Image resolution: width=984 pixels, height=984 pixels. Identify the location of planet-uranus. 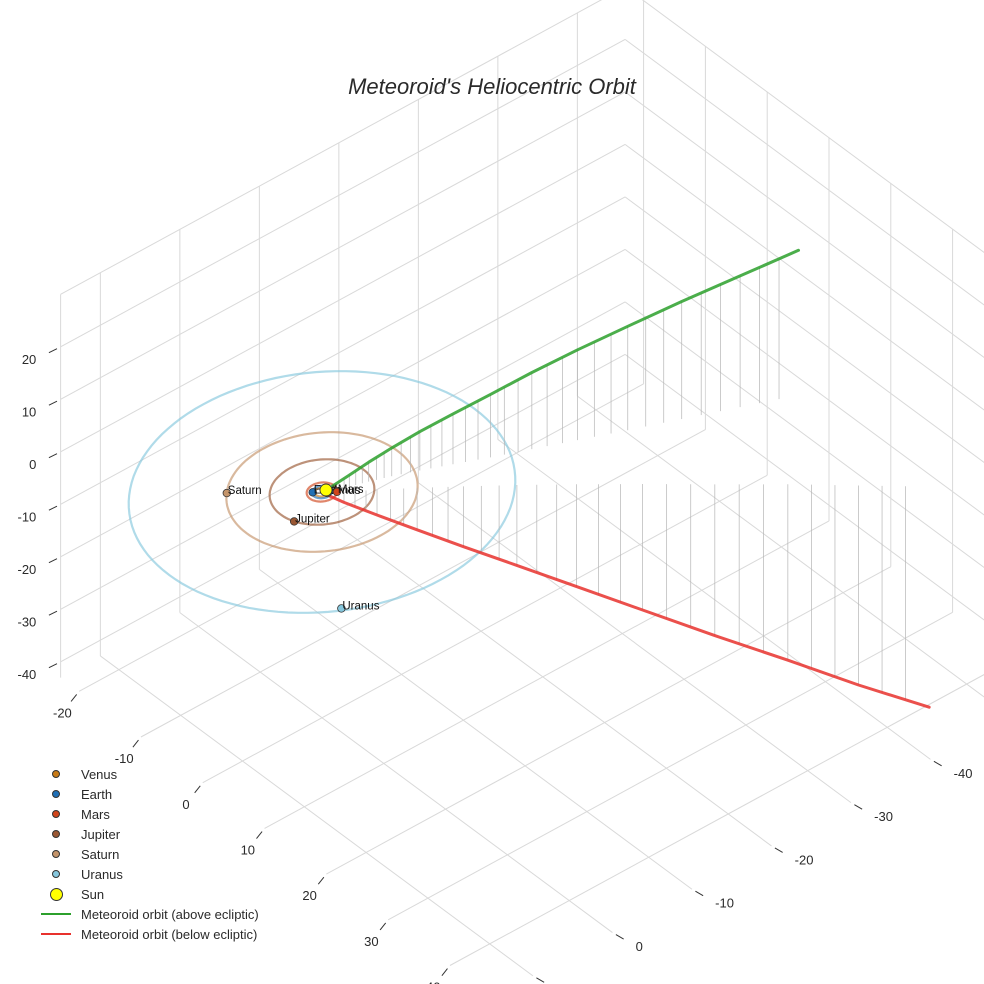
(341, 608).